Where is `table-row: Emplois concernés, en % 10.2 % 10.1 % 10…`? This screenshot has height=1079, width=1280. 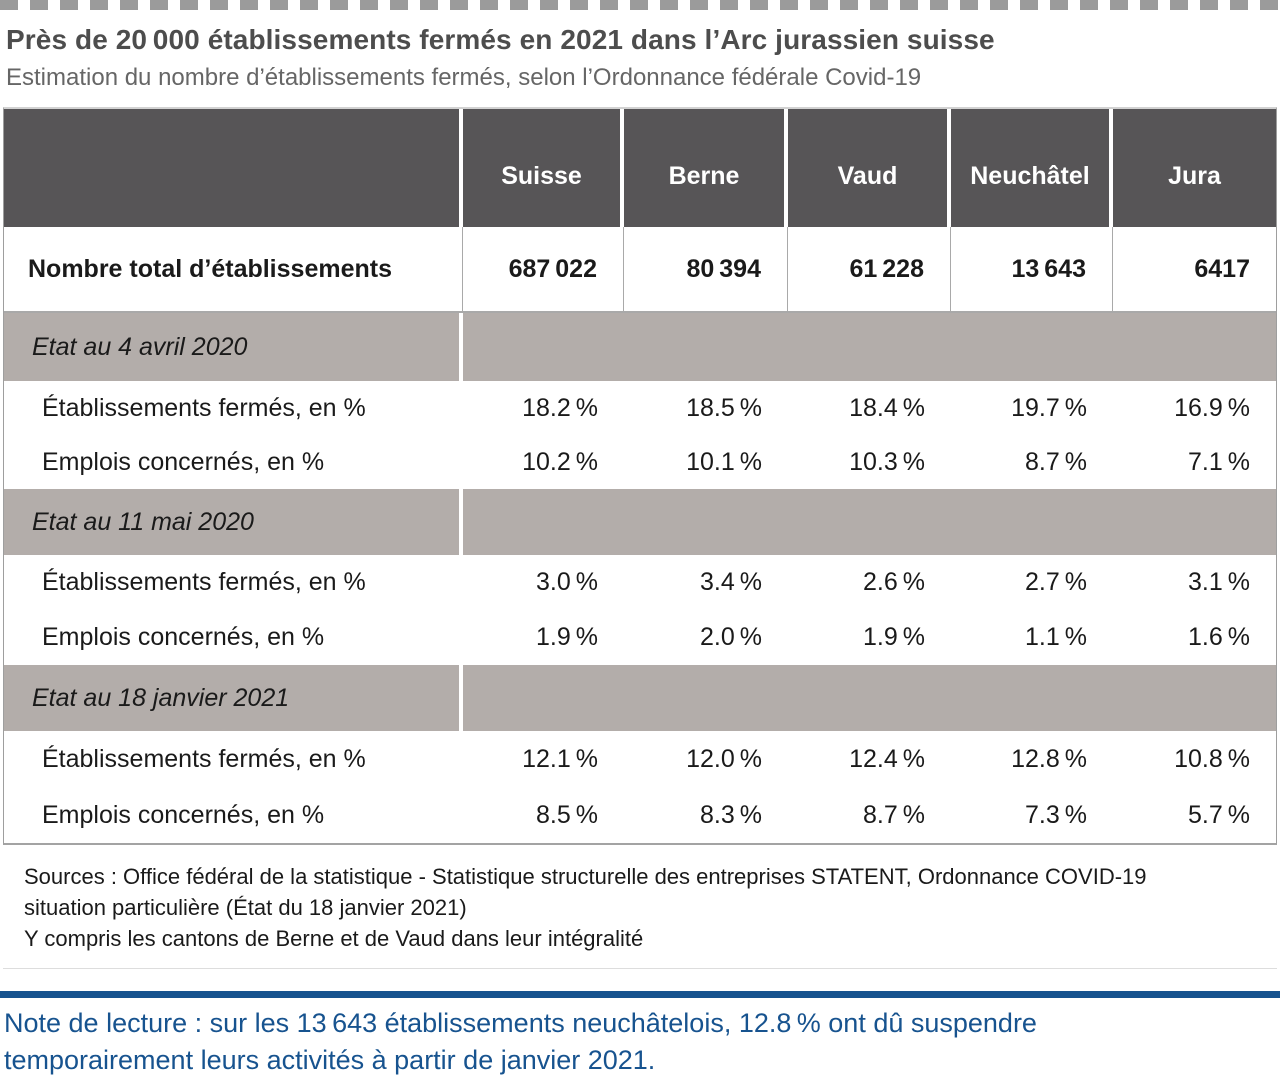 table-row: Emplois concernés, en % 10.2 % 10.1 % 10… is located at coordinates (640, 462).